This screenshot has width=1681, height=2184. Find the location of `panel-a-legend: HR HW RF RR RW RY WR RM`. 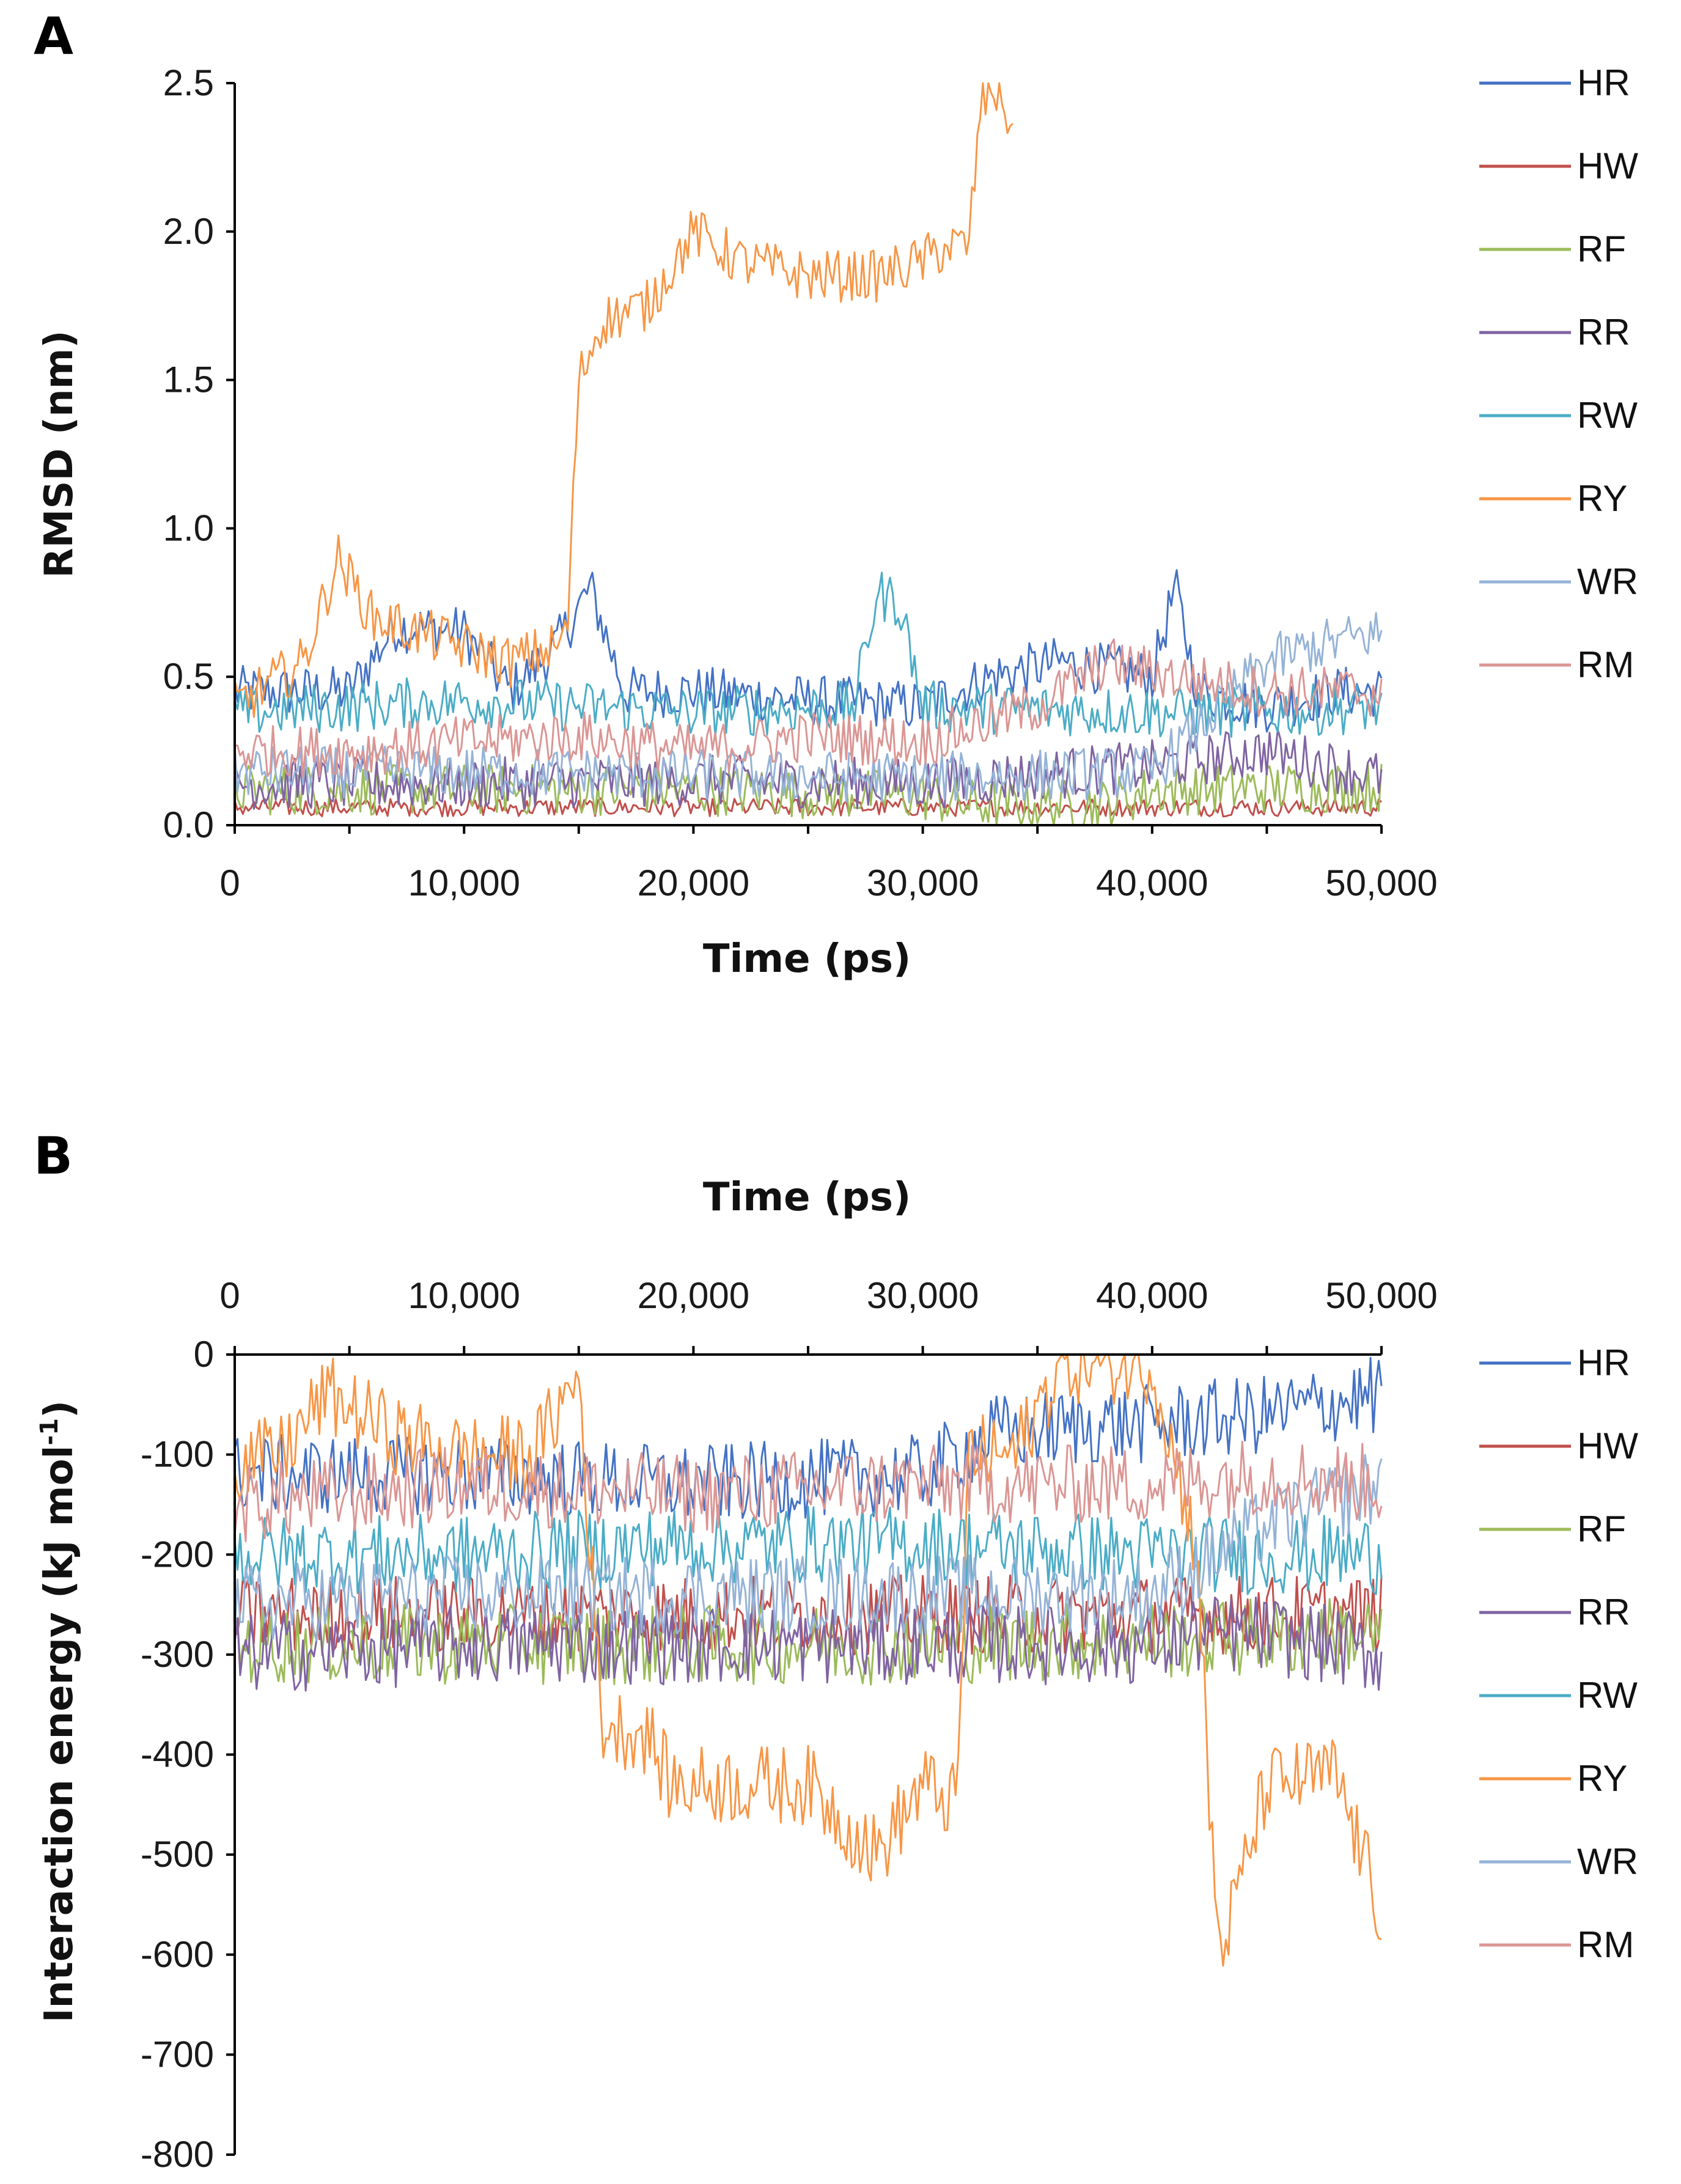

panel-a-legend: HR HW RF RR RW RY WR RM is located at coordinates (1558, 373).